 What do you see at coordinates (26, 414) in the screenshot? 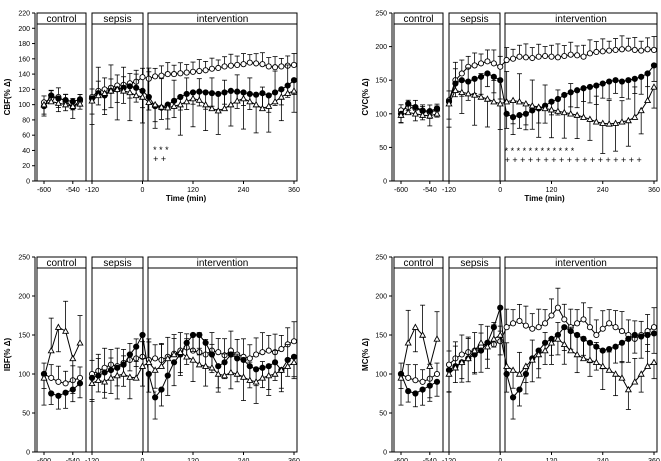
I see `y-tick-label: 50` at bounding box center [26, 414].